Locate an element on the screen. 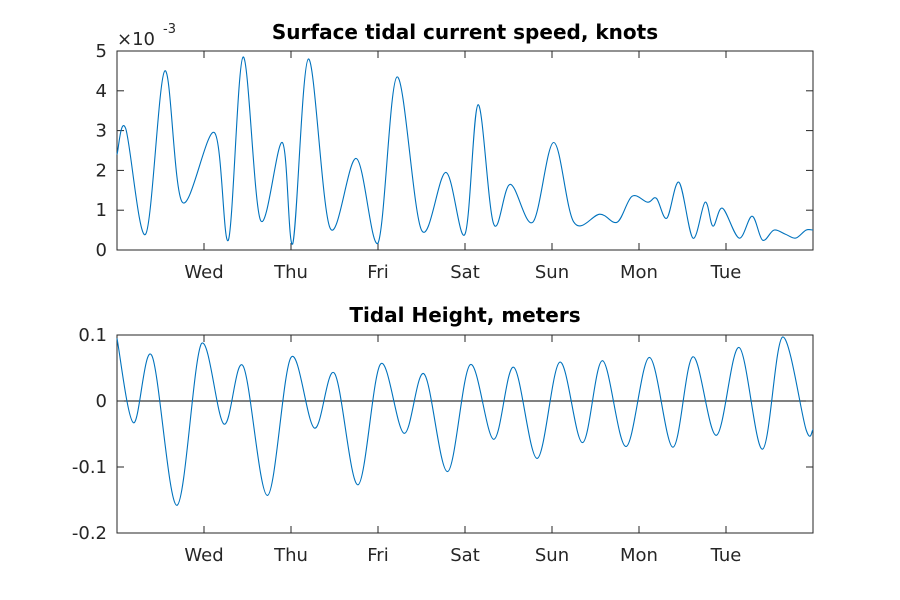 This screenshot has width=900, height=600. tidal-height-x-tick-label: Thu is located at coordinates (290, 555).